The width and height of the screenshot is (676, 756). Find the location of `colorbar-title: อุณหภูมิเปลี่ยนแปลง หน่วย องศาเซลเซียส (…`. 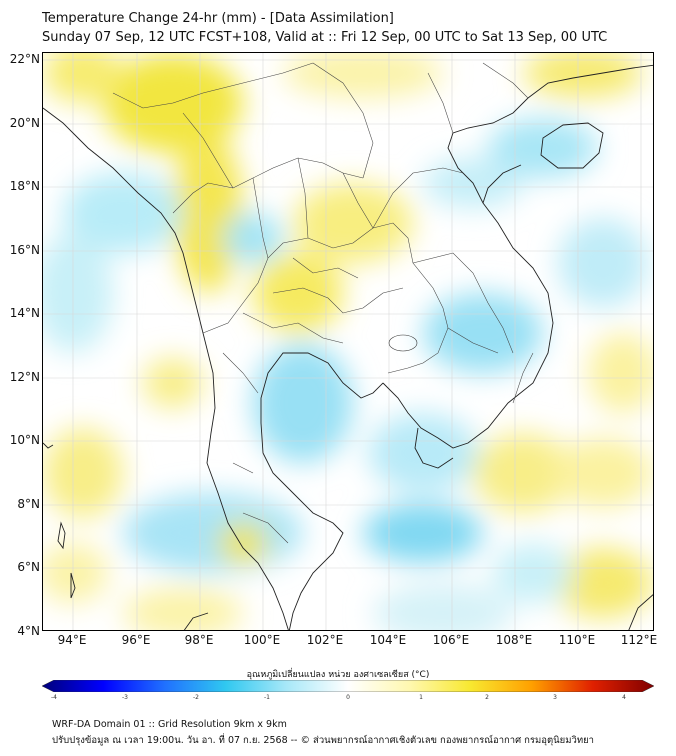

colorbar-title: อุณหภูมิเปลี่ยนแปลง หน่วย องศาเซลเซียส (… is located at coordinates (338, 675).